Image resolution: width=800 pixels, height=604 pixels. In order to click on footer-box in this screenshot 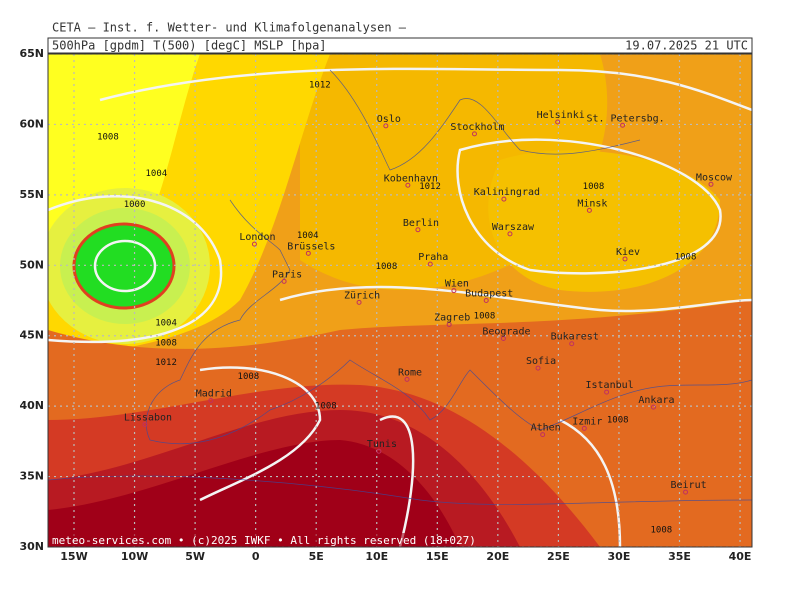, I will do `click(238, 540)`.